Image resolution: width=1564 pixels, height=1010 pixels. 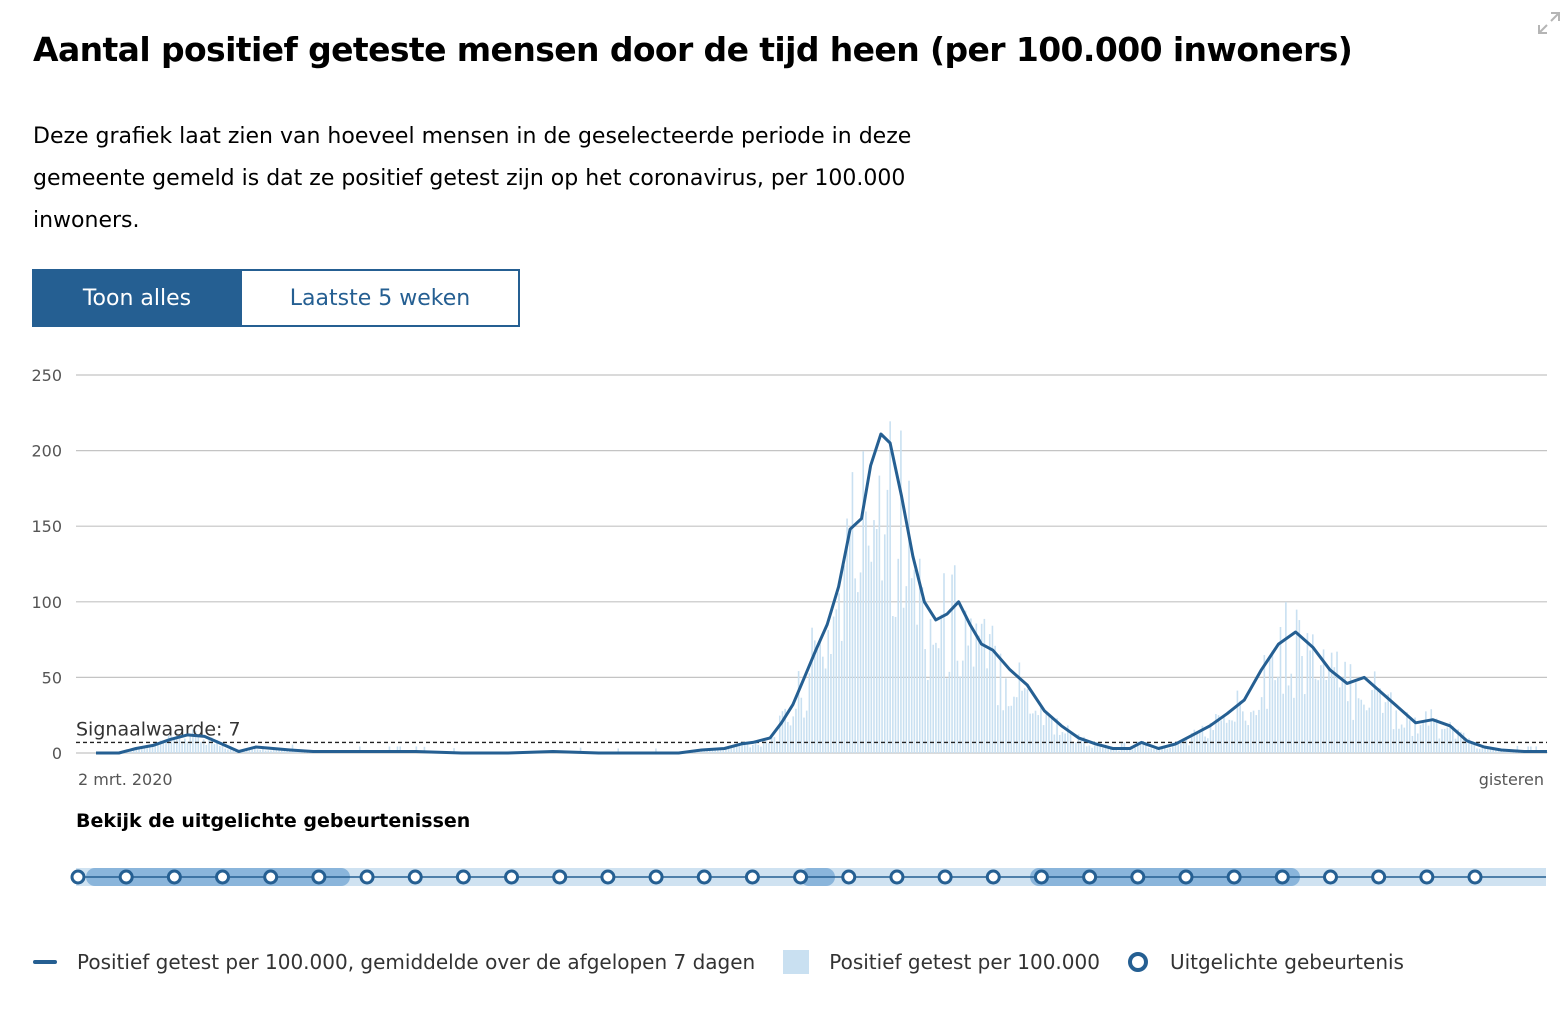 I want to click on toon-alles-button: Toon alles, so click(x=137, y=298).